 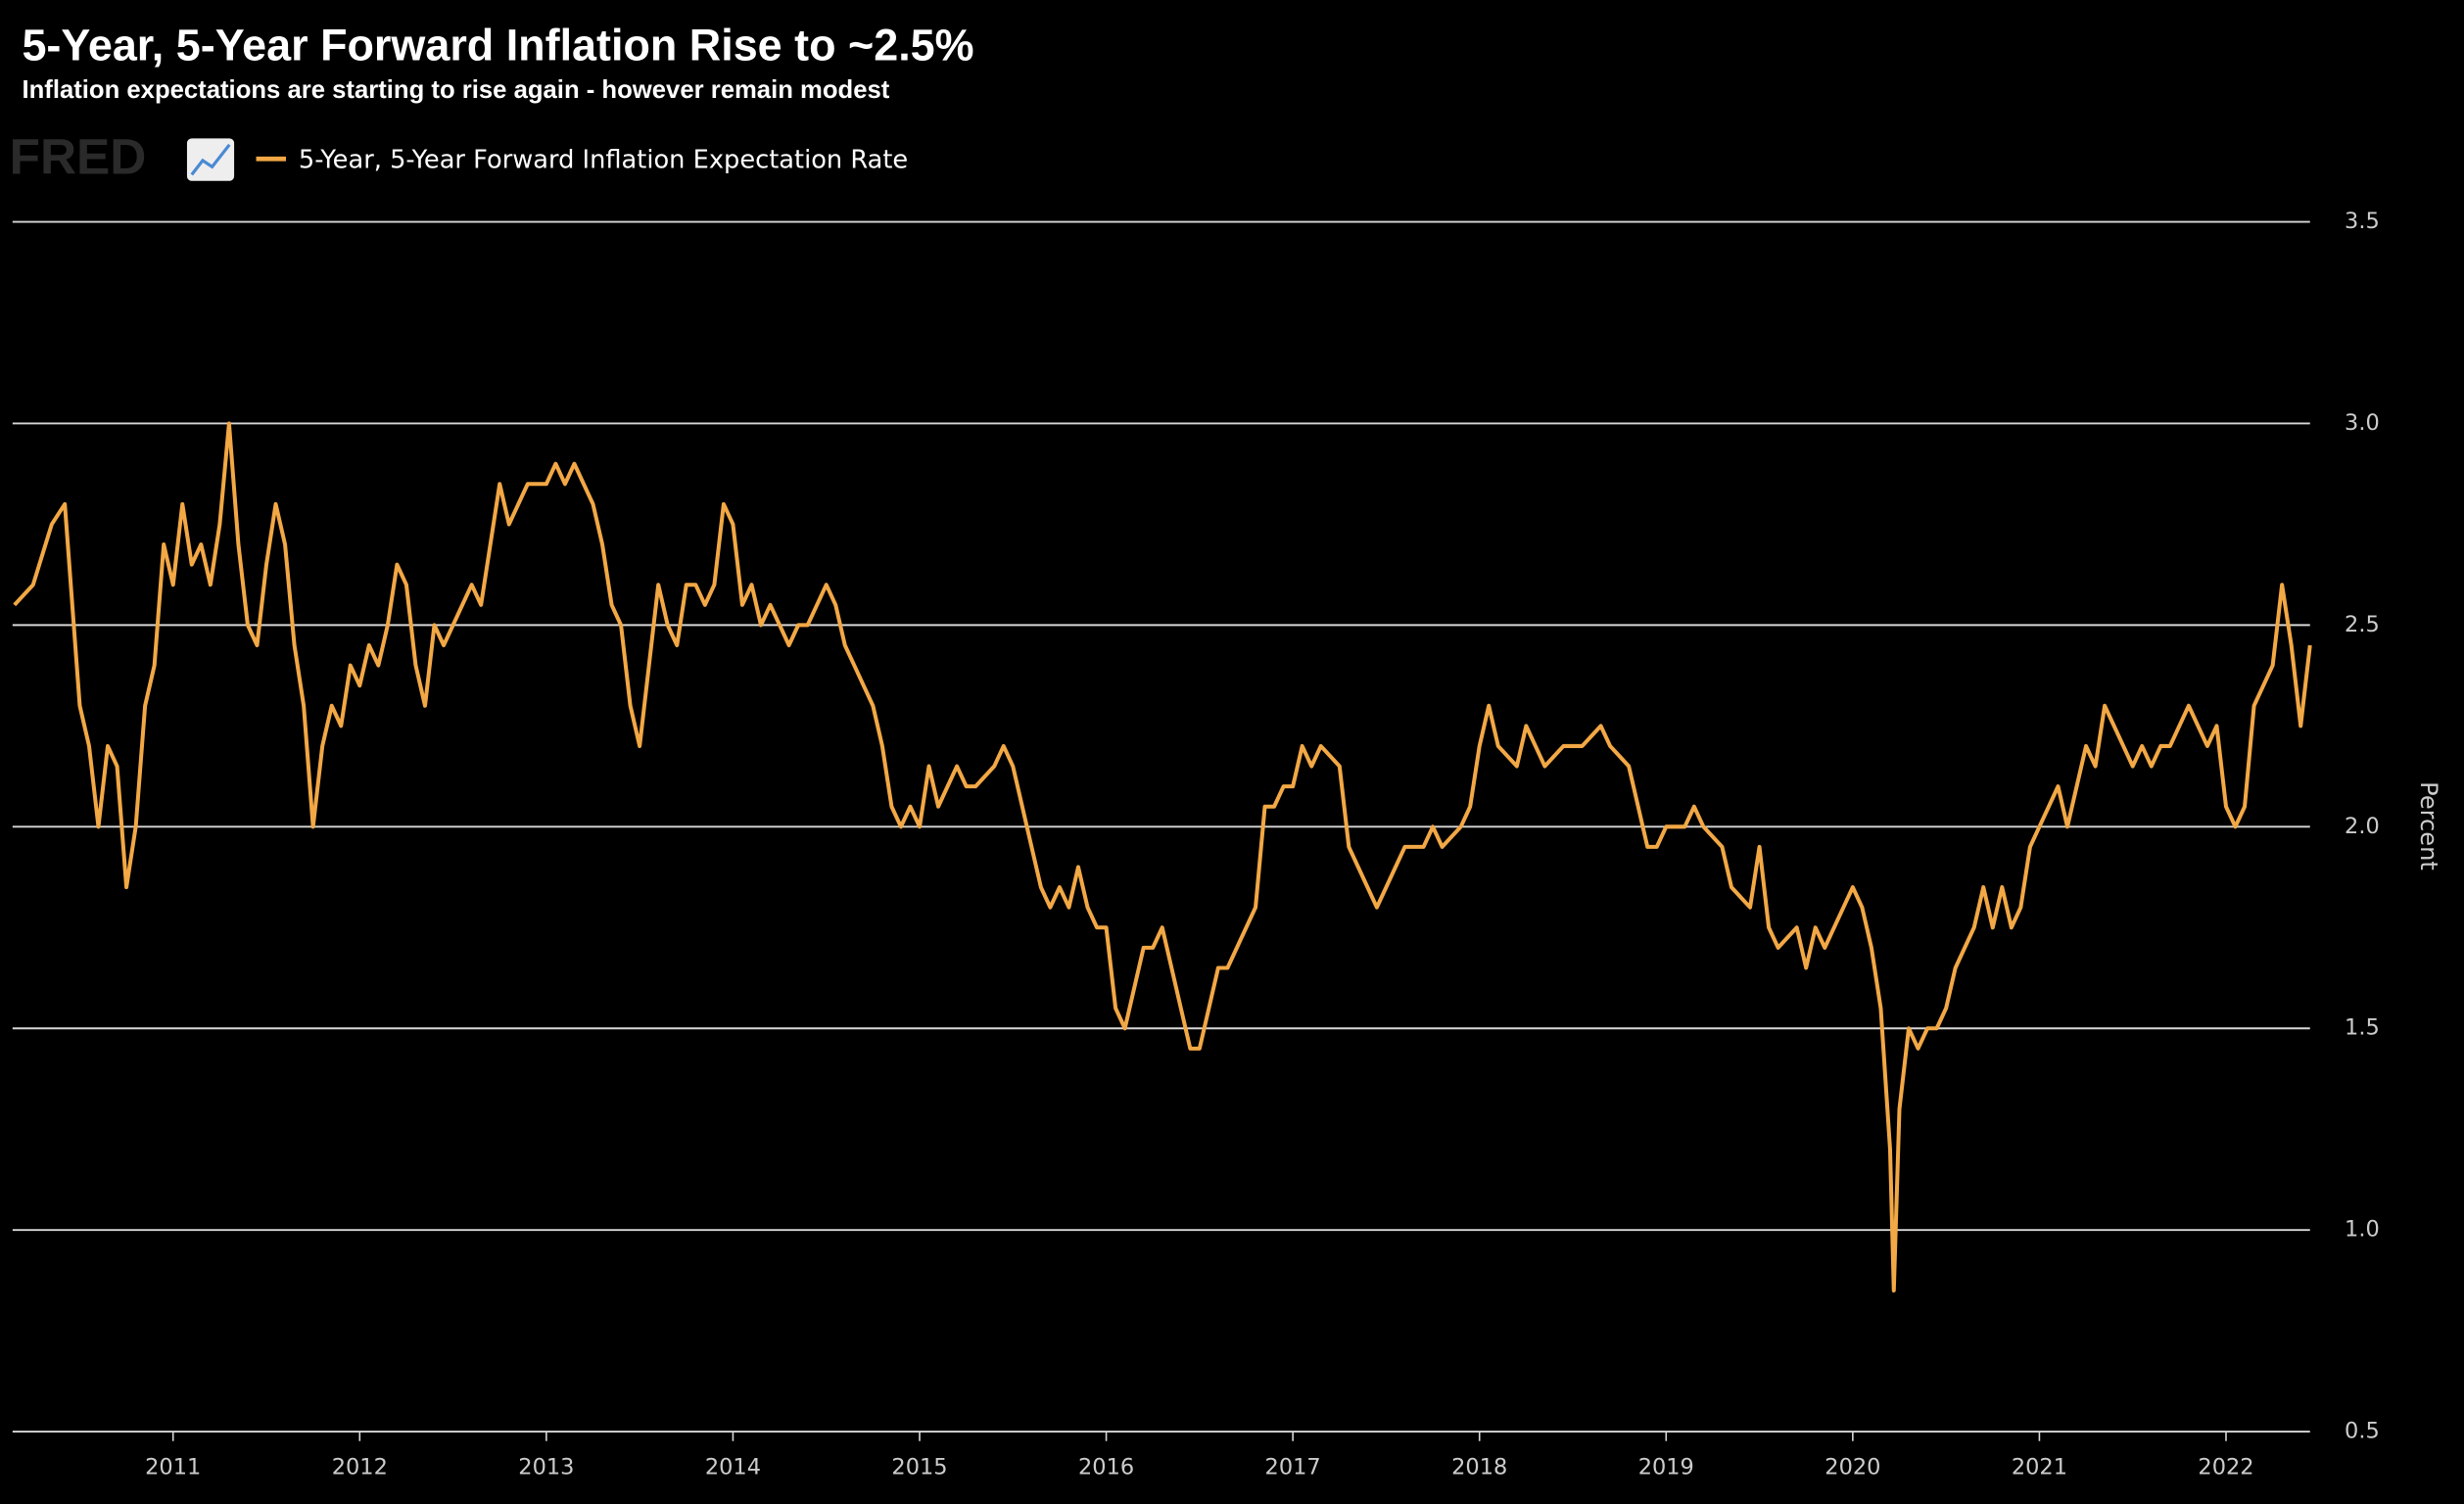 What do you see at coordinates (1666, 1467) in the screenshot?
I see `x-tick-label: 2019` at bounding box center [1666, 1467].